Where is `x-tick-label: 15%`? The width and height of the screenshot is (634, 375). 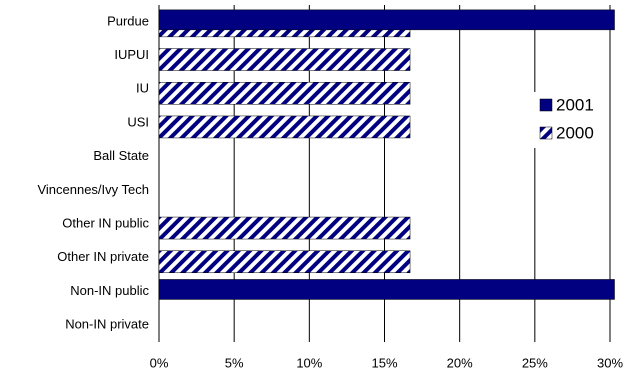
x-tick-label: 15% is located at coordinates (384, 362).